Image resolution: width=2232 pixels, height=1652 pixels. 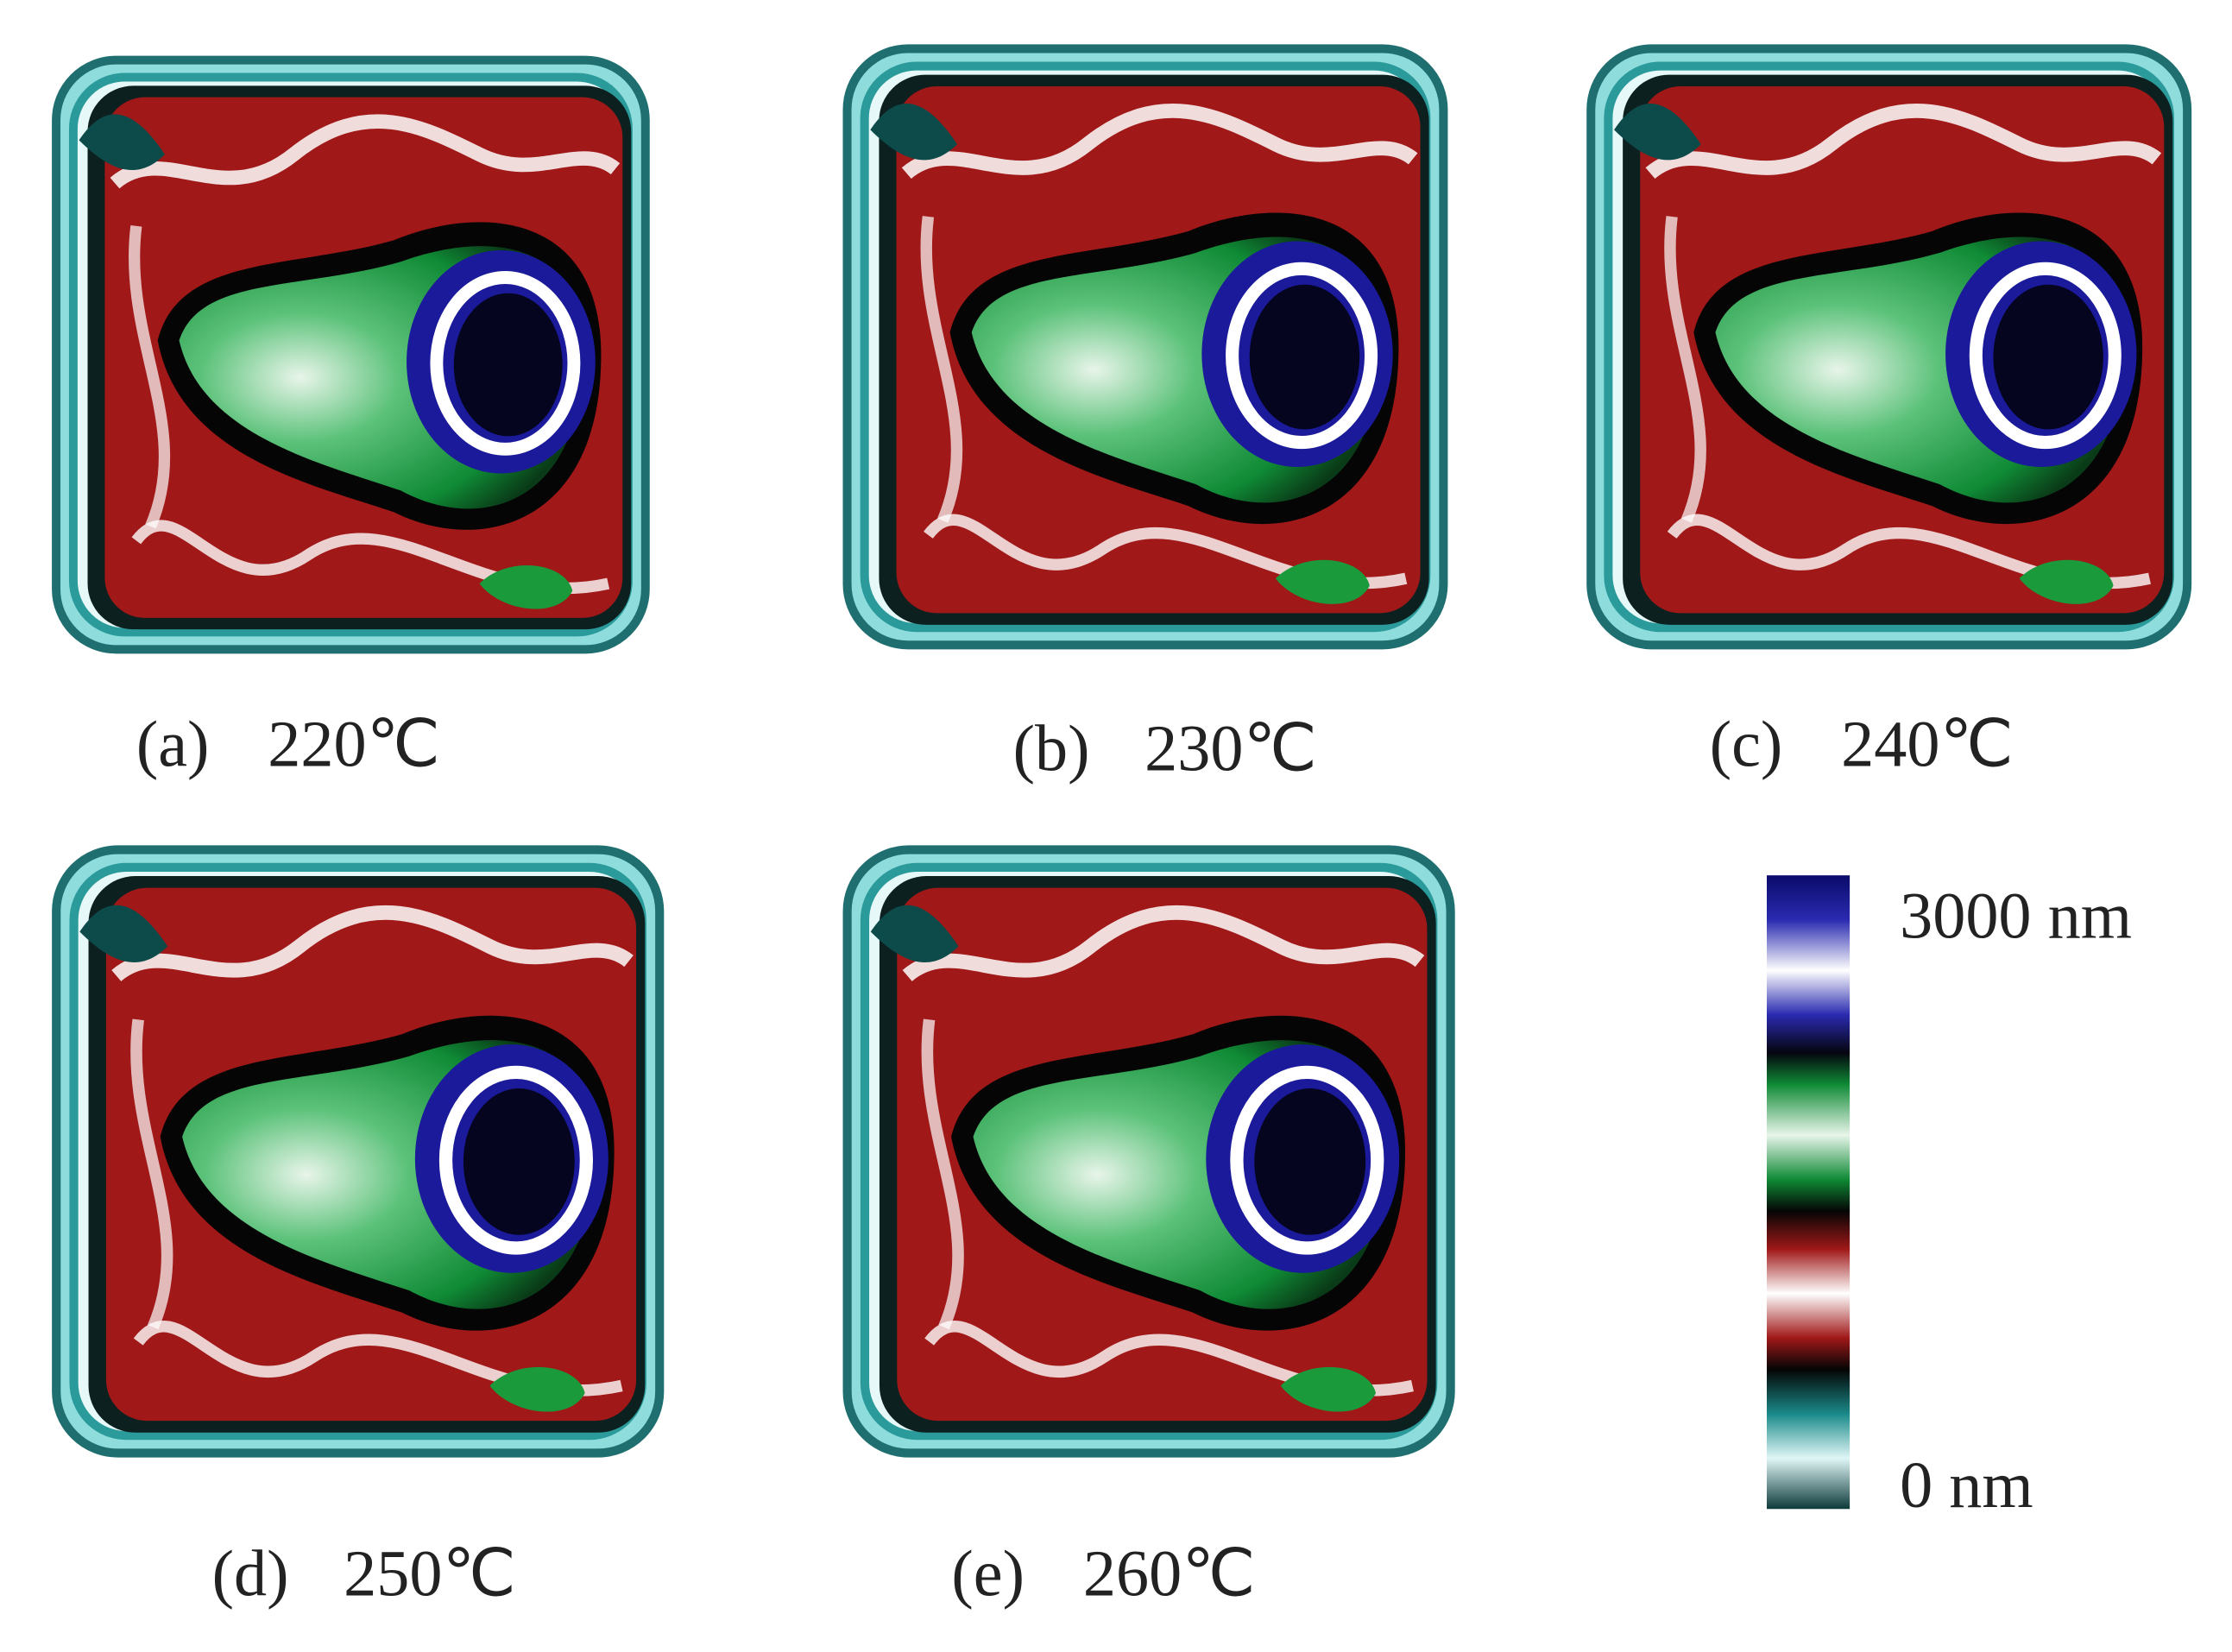 What do you see at coordinates (1051, 748) in the screenshot?
I see `panel-letter: (b)` at bounding box center [1051, 748].